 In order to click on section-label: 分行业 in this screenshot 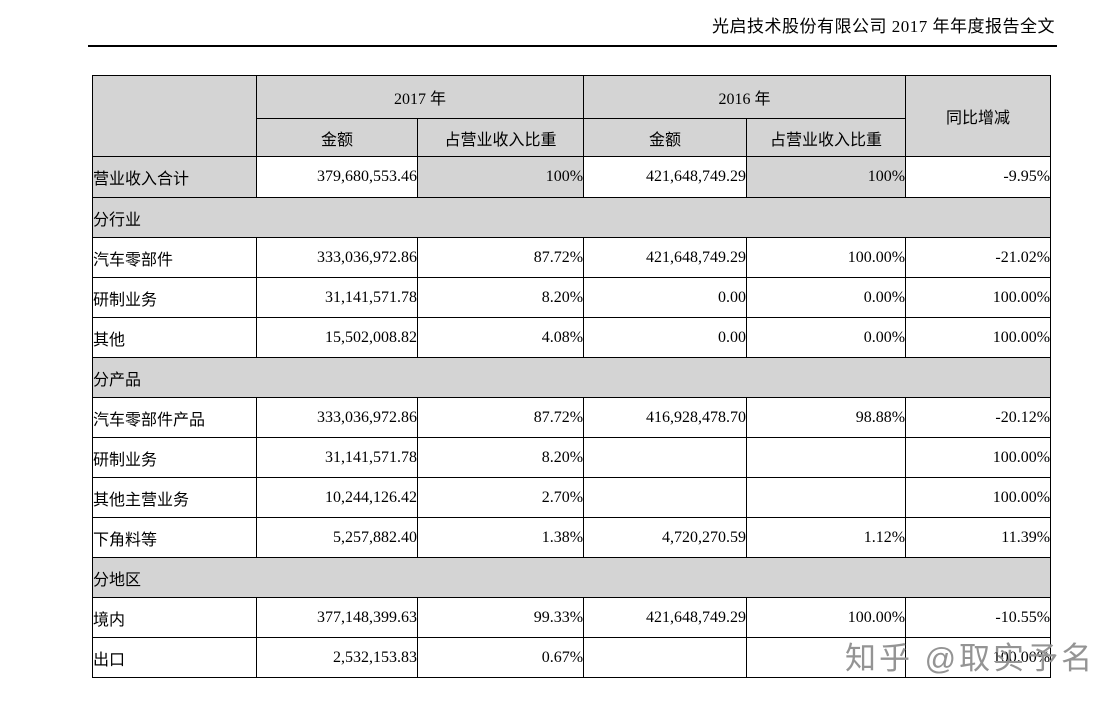, I will do `click(571, 217)`.